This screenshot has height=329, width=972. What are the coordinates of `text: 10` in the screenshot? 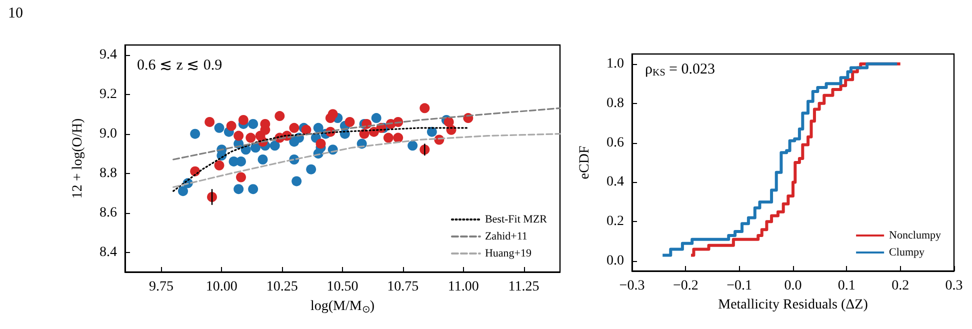 It's located at (15, 14).